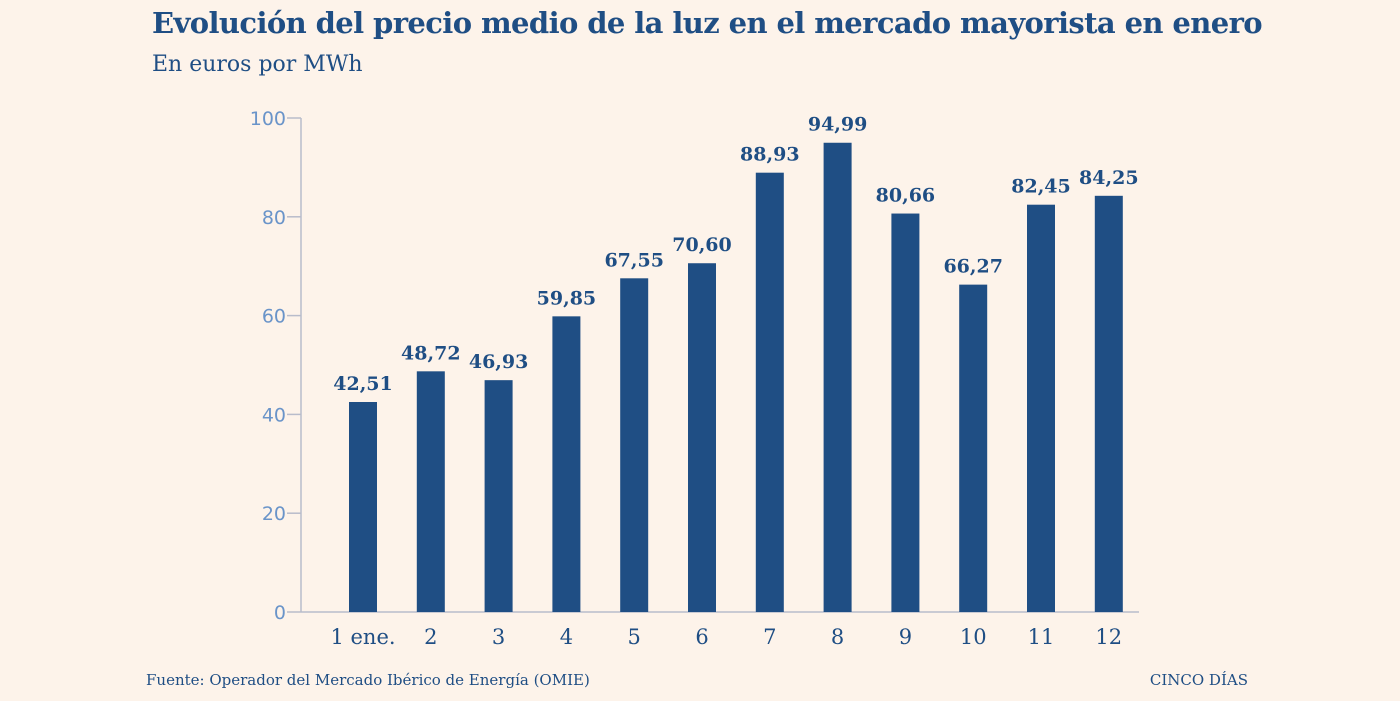  Describe the element at coordinates (257, 64) in the screenshot. I see `chart-subtitle: En euros por MWh` at that location.